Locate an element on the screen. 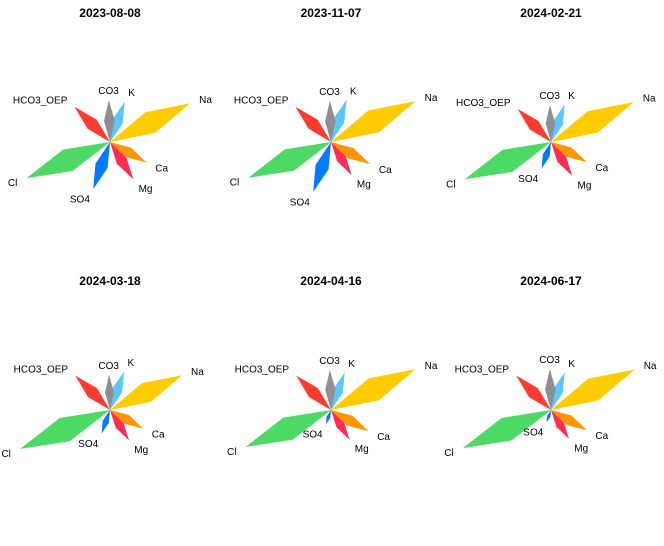 The image size is (664, 546). panel-title: 2024-06-17 is located at coordinates (551, 281).